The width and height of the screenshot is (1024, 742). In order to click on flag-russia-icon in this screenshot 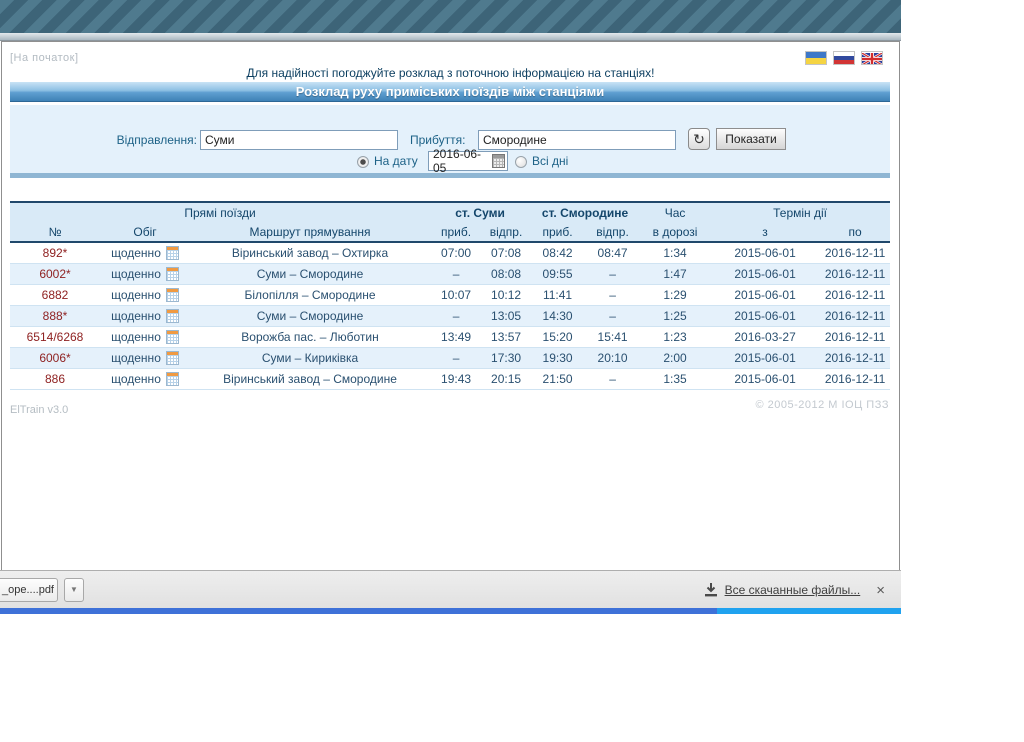, I will do `click(844, 58)`.